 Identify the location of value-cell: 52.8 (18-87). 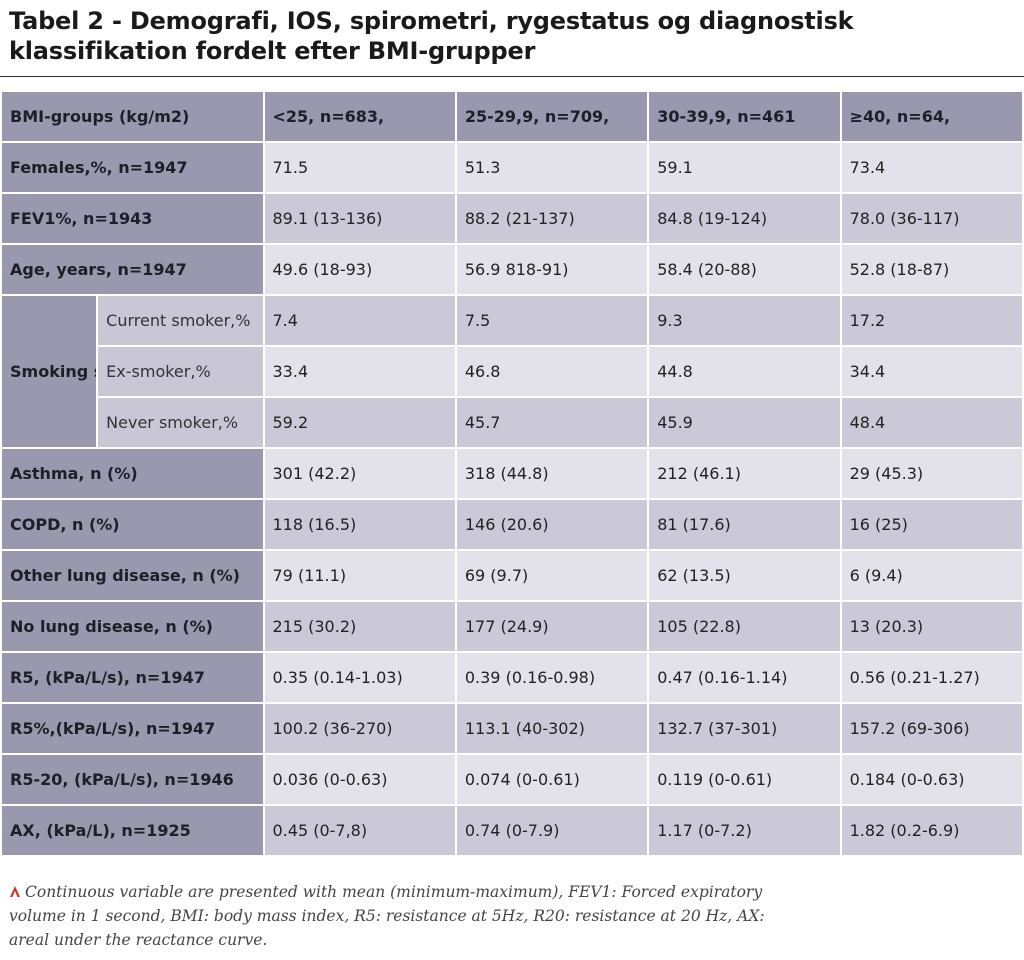
(931, 269).